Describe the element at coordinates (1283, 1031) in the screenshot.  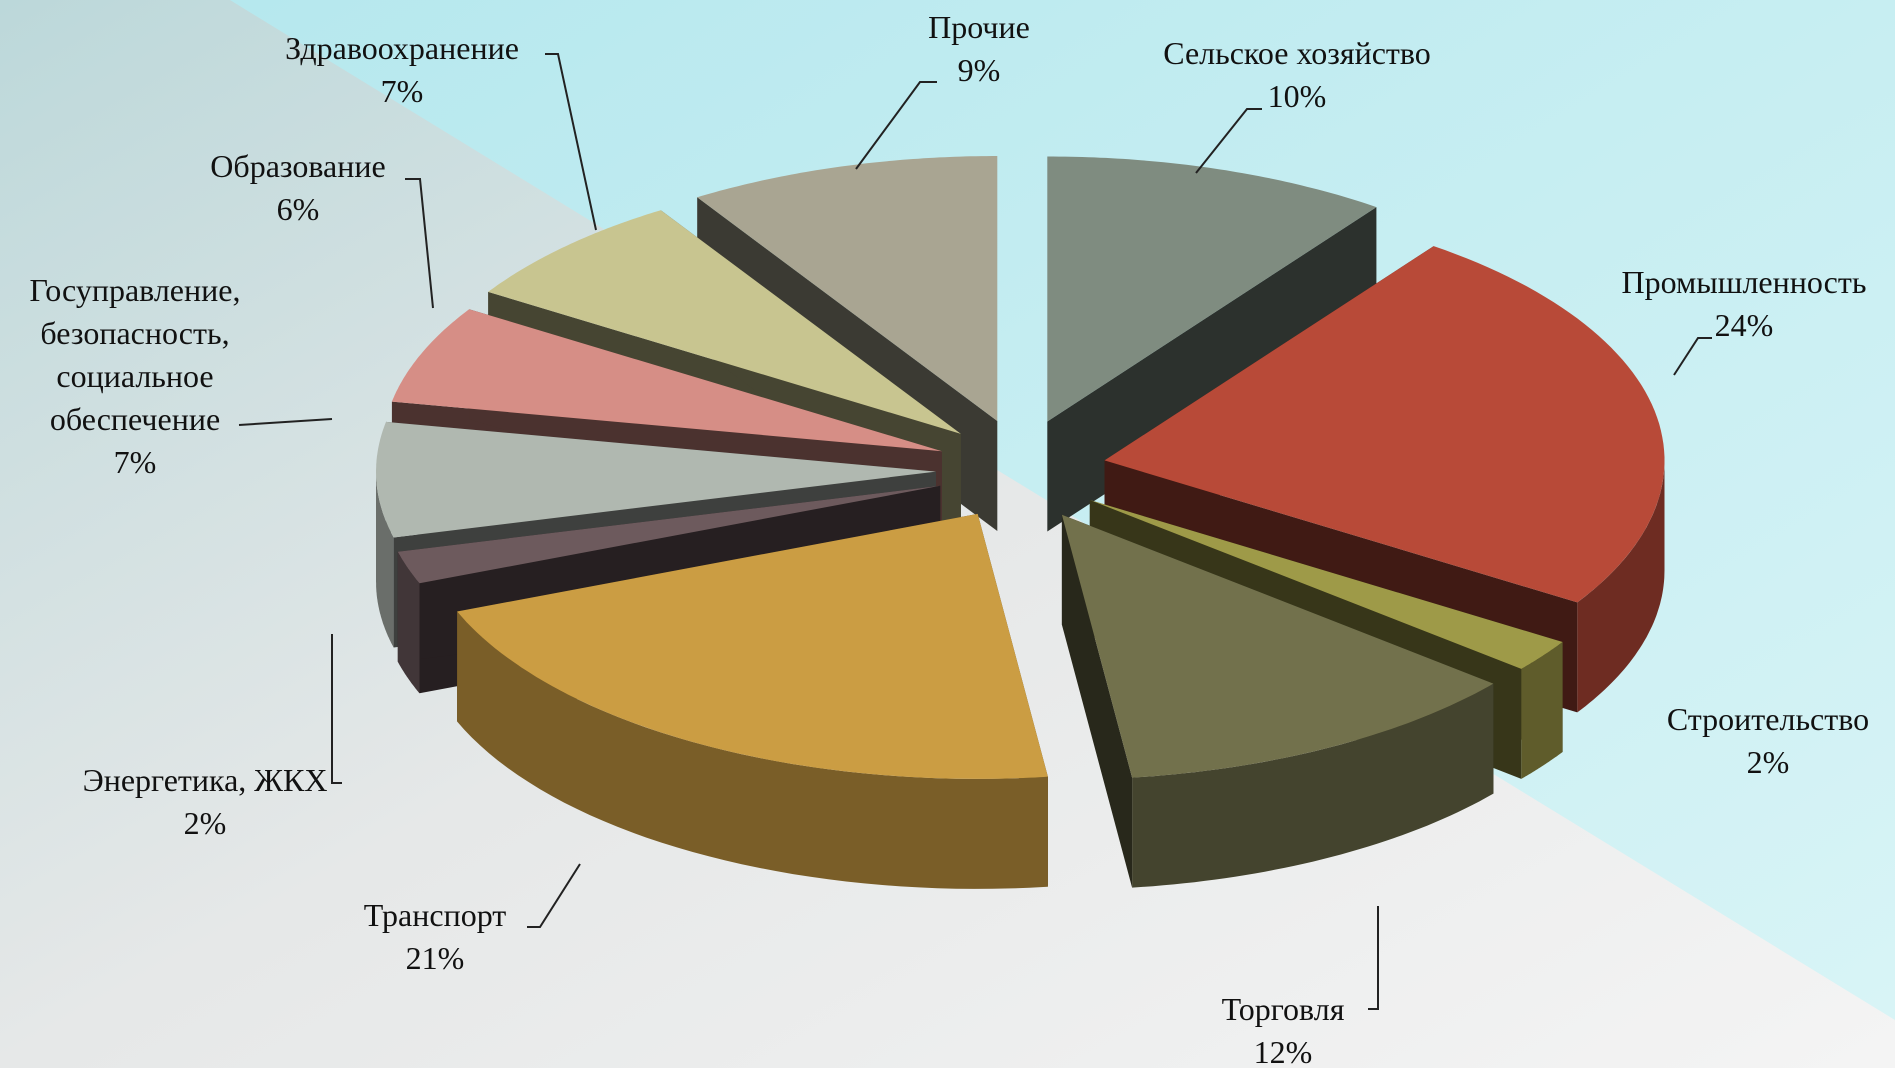
I see `data-label: Торговля 12%` at that location.